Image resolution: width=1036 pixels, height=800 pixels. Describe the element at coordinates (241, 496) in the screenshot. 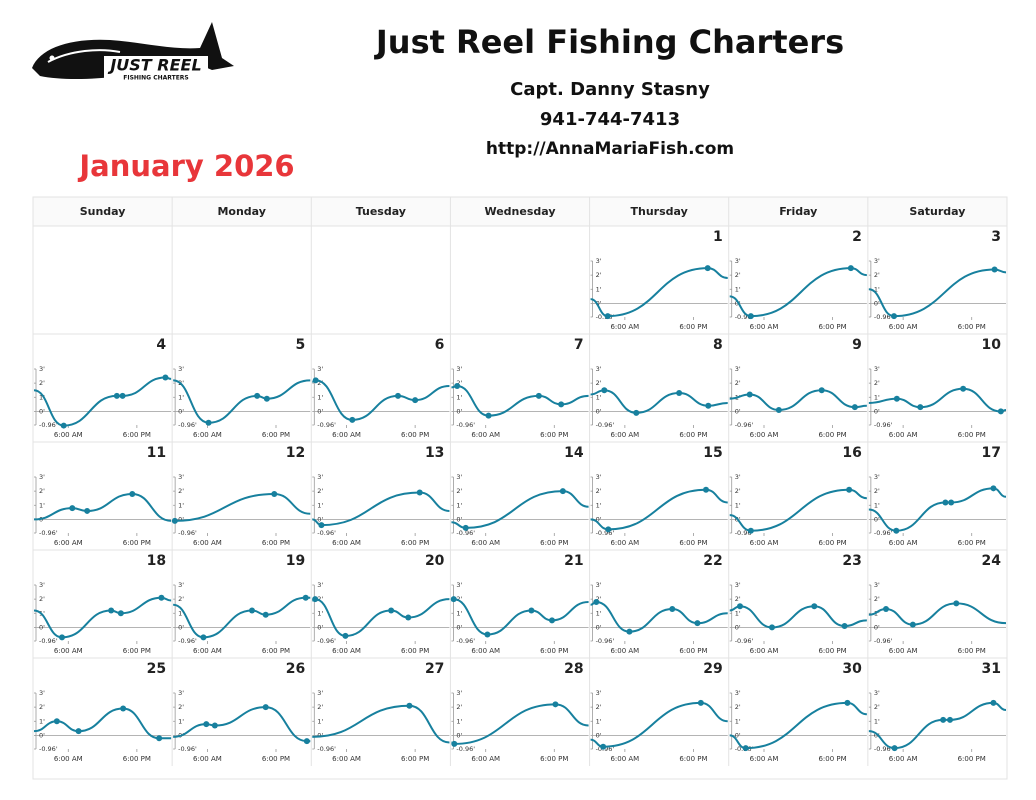

I see `day-cell: 12 3' 2' 1' 0' -0.96' 6:00 AM 6:00 PM` at that location.